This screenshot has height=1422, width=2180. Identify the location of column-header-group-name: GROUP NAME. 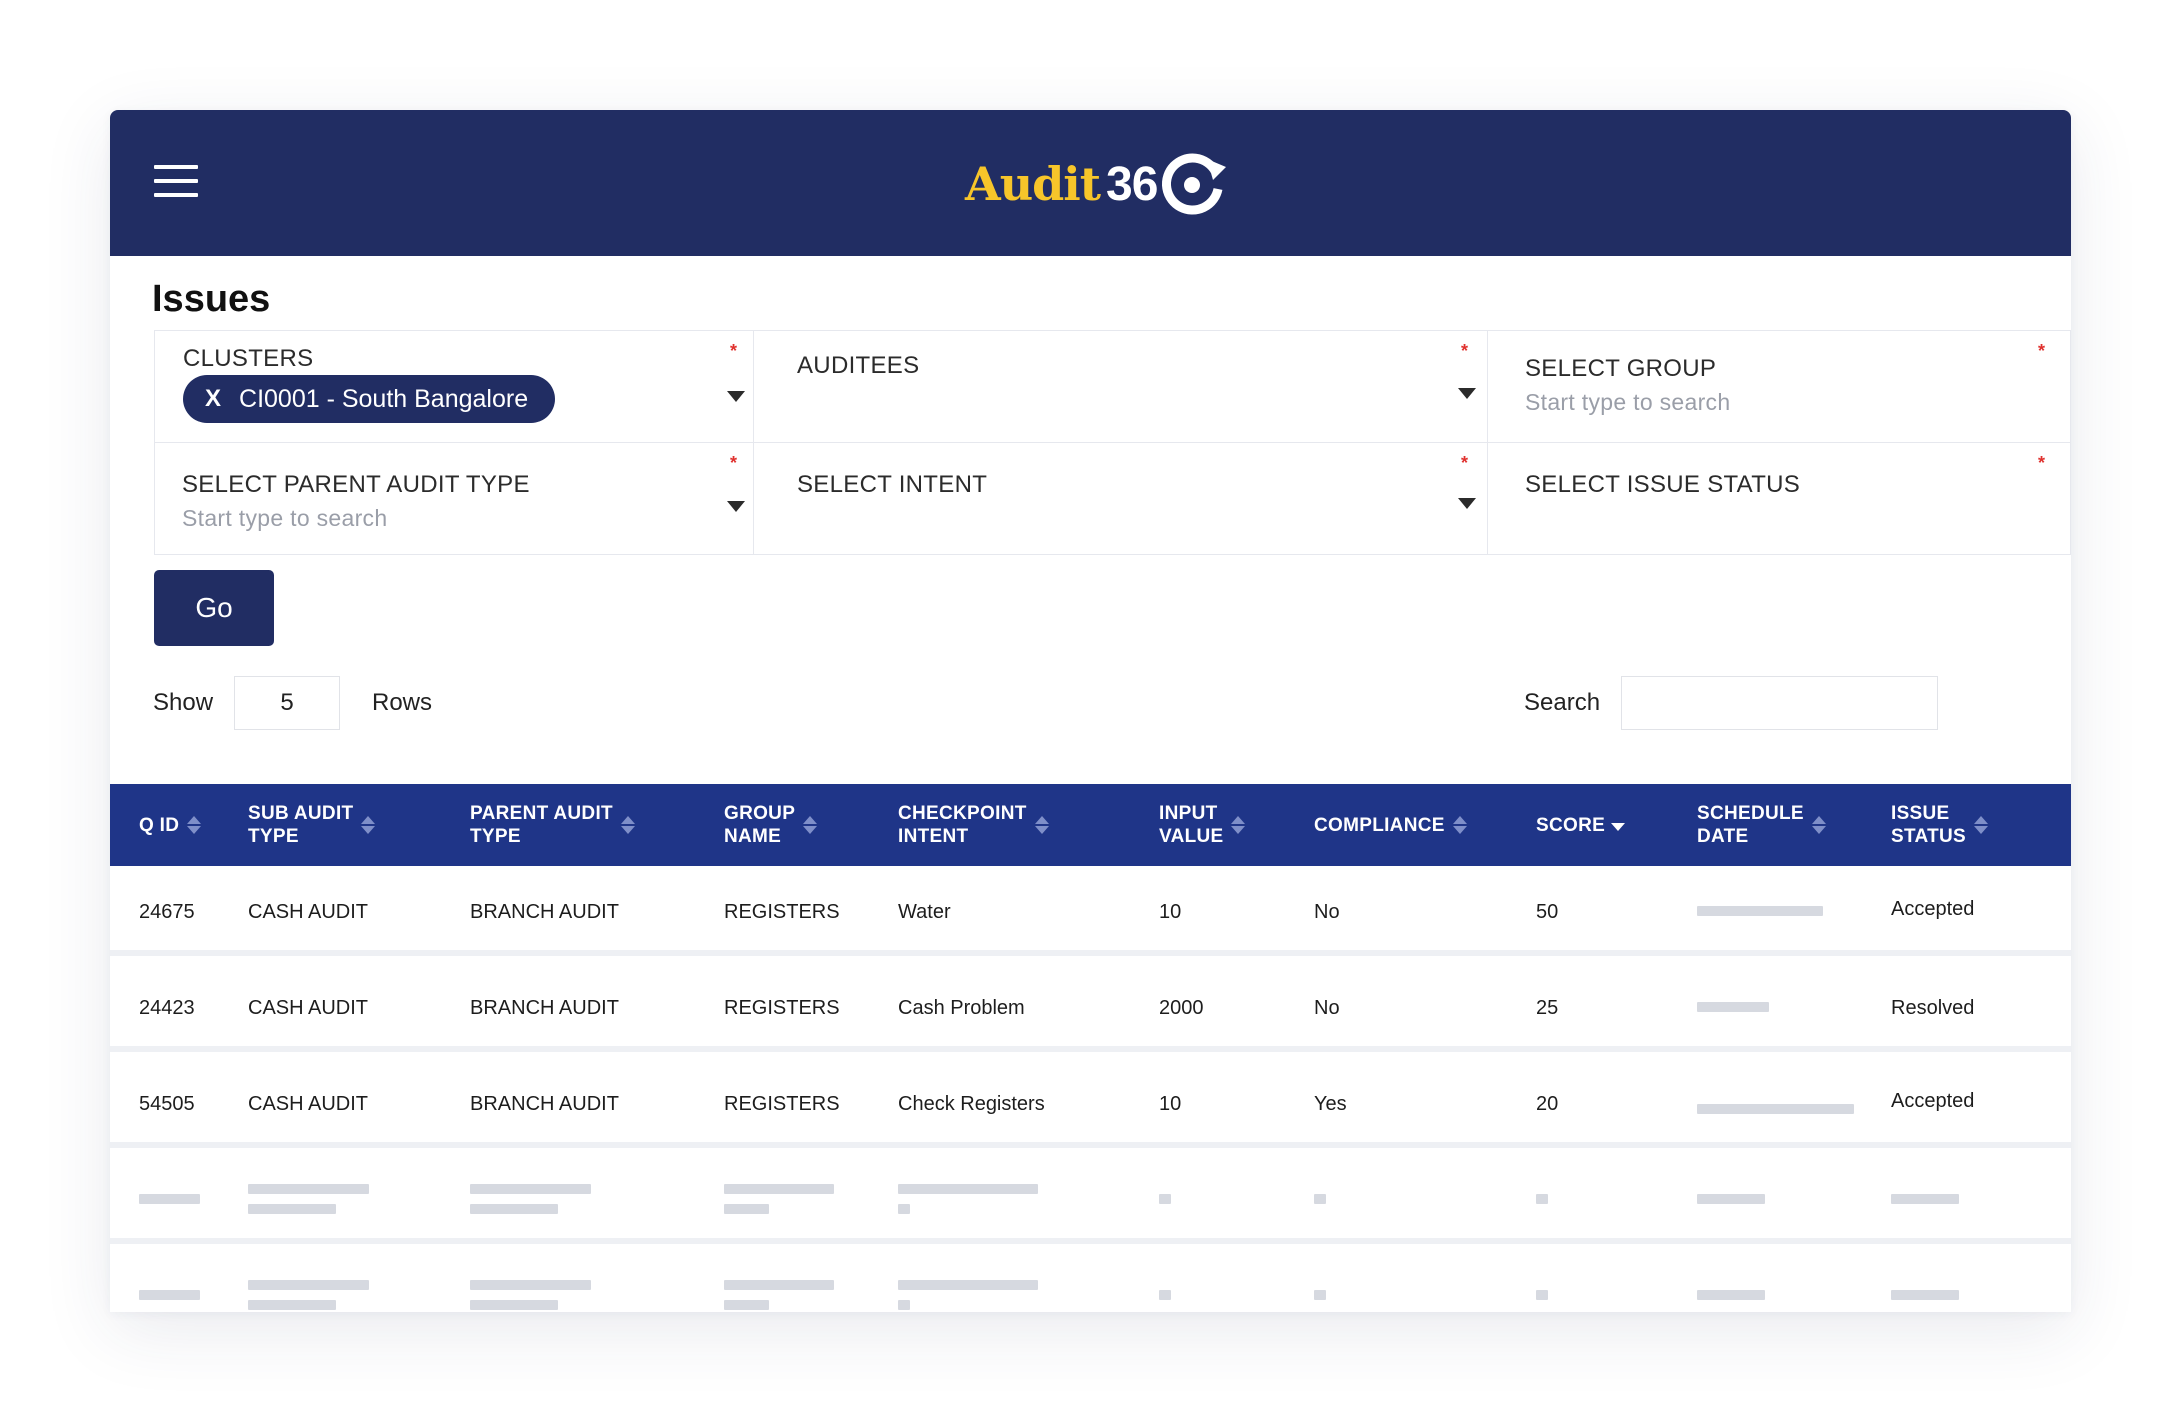
(771, 825).